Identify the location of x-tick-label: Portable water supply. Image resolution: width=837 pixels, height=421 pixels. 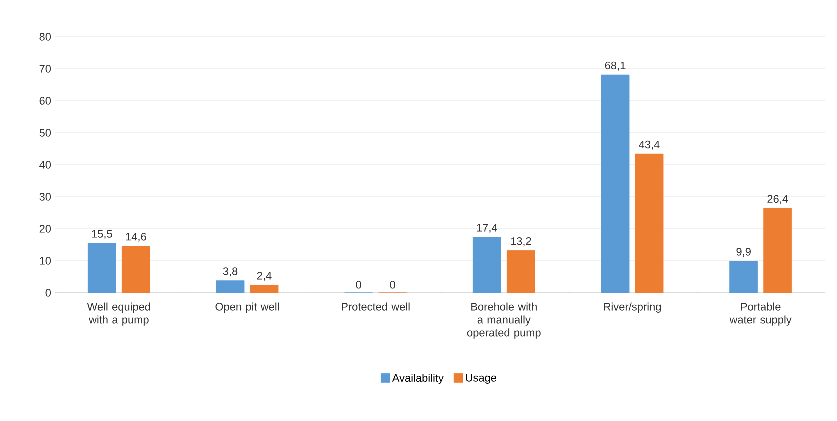
(761, 314).